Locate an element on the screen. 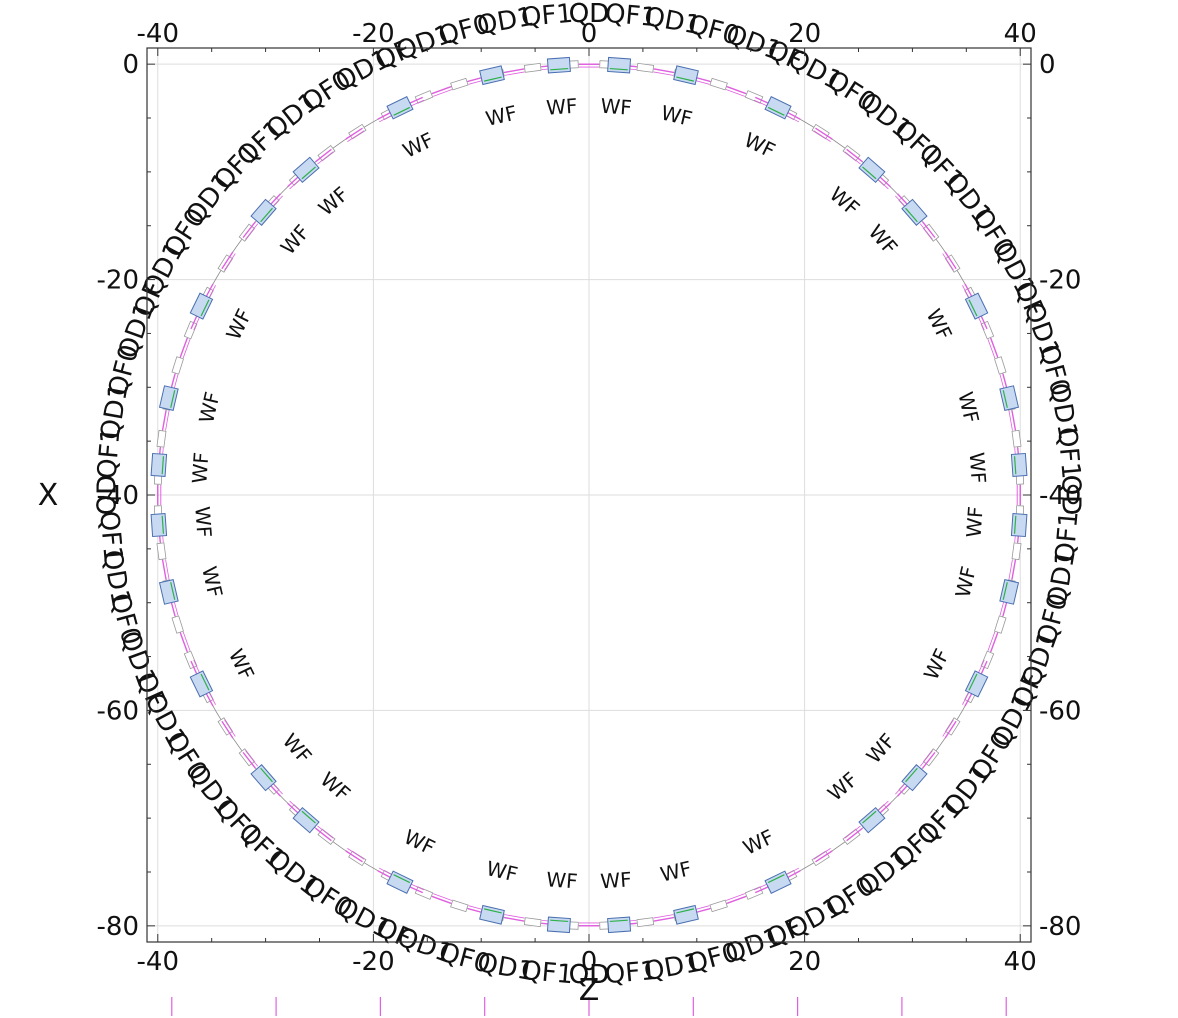  y-tick-label-right: 0 is located at coordinates (1047, 65).